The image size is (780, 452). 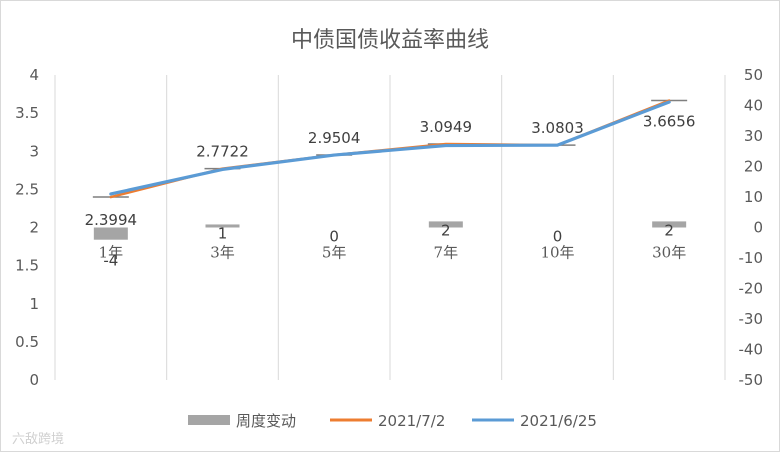 I want to click on watermark: 六敌跨境, so click(x=38, y=439).